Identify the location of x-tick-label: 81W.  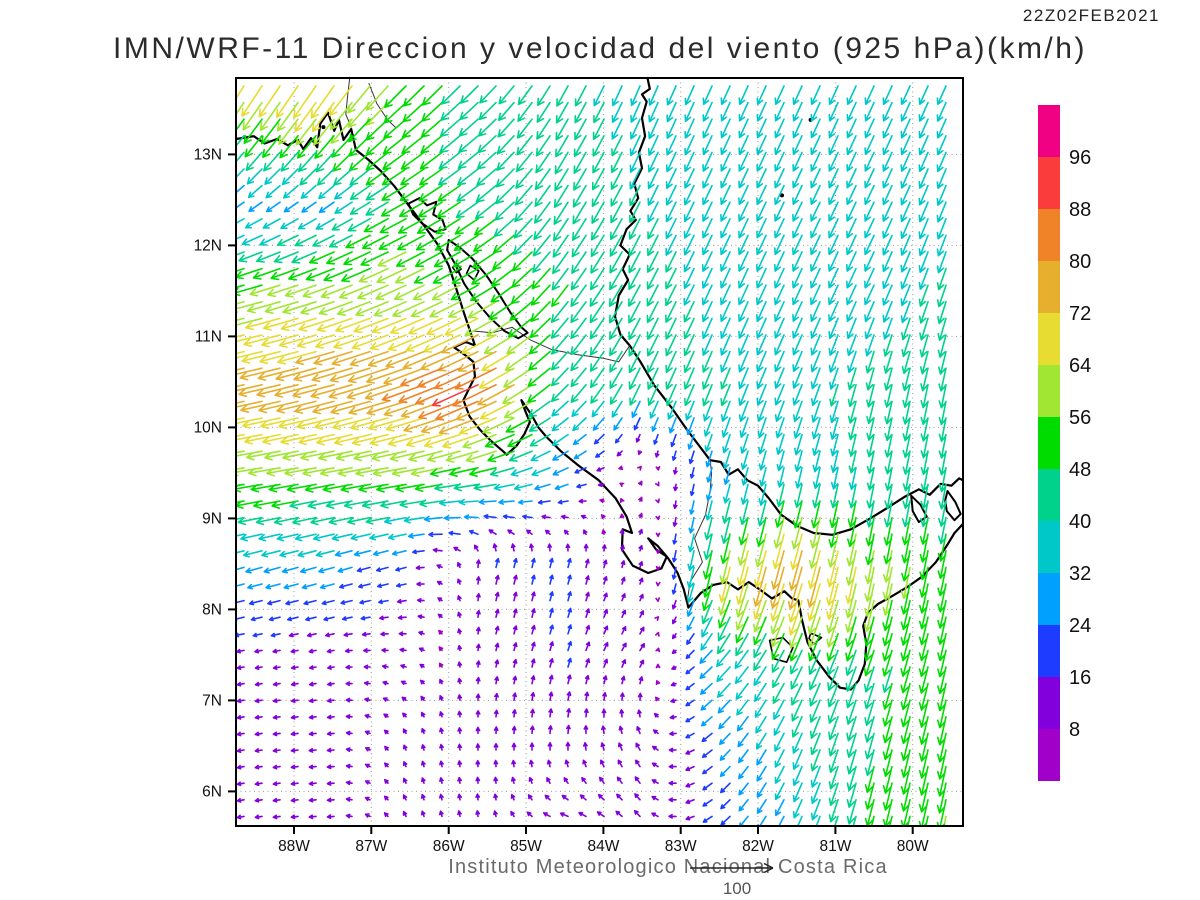
(835, 846).